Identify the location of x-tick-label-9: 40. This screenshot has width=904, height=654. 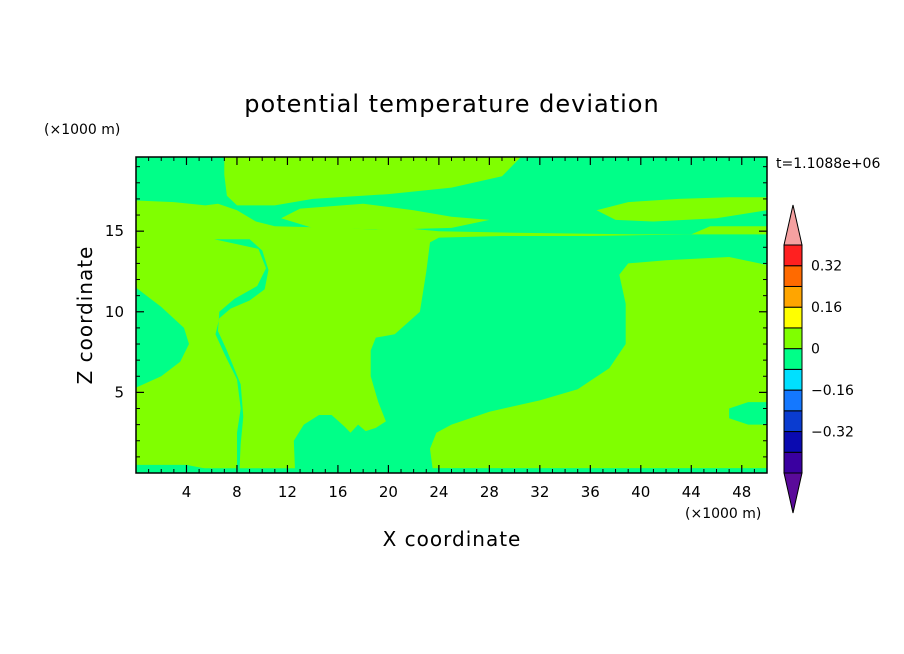
(640, 492).